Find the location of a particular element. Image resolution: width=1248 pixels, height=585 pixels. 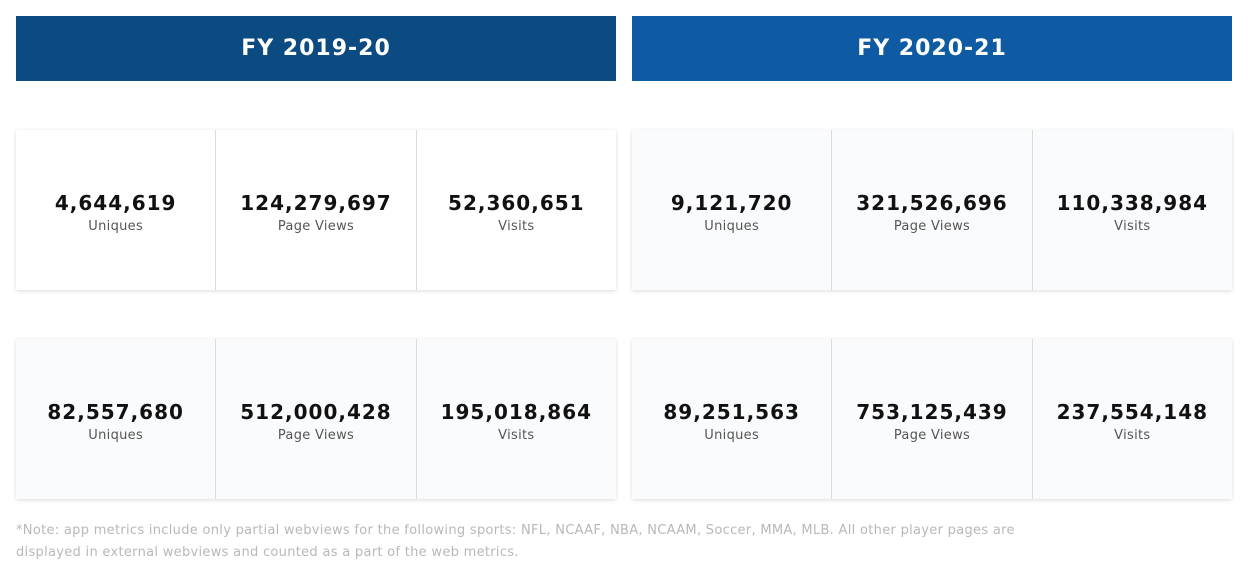

fy2019-app-uniques-card: 82,557,680 Uniques is located at coordinates (115, 419).